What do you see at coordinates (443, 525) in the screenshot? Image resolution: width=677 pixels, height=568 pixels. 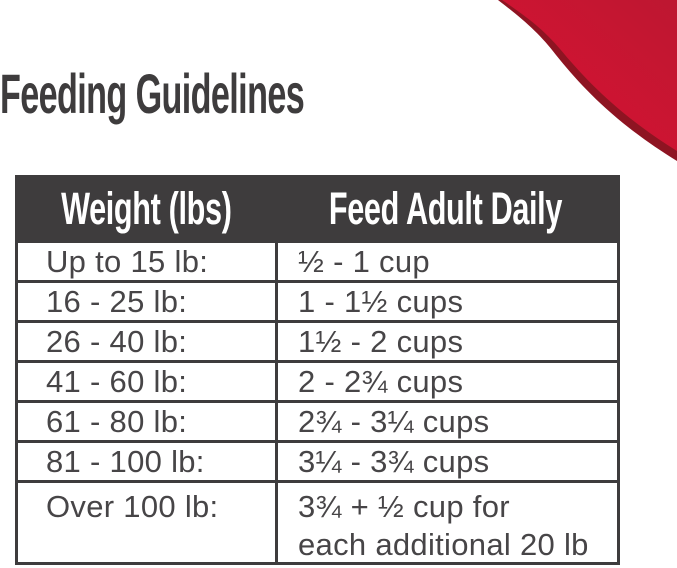 I see `amount-cell: 3¾ + ½ cup for each additional 20 lb` at bounding box center [443, 525].